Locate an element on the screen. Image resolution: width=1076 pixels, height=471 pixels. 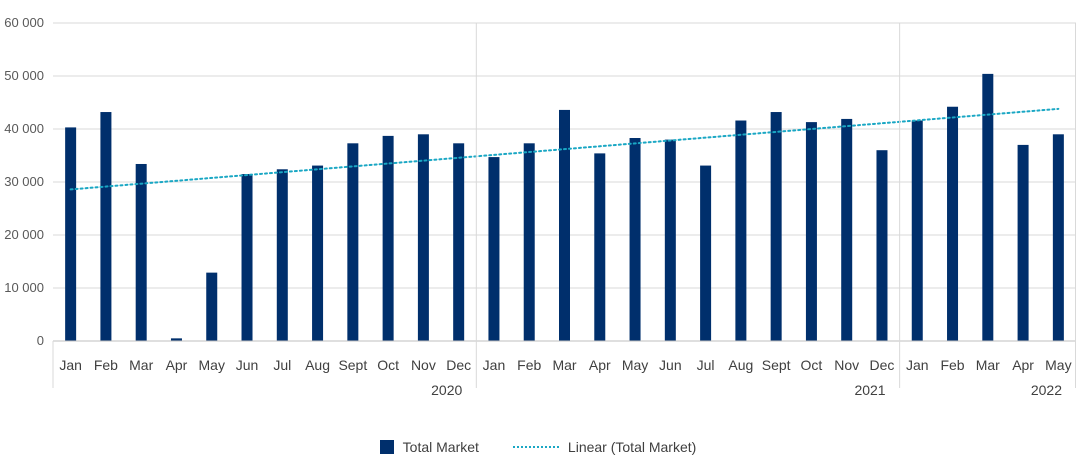
y-tick-label: 30 000 is located at coordinates (24, 181).